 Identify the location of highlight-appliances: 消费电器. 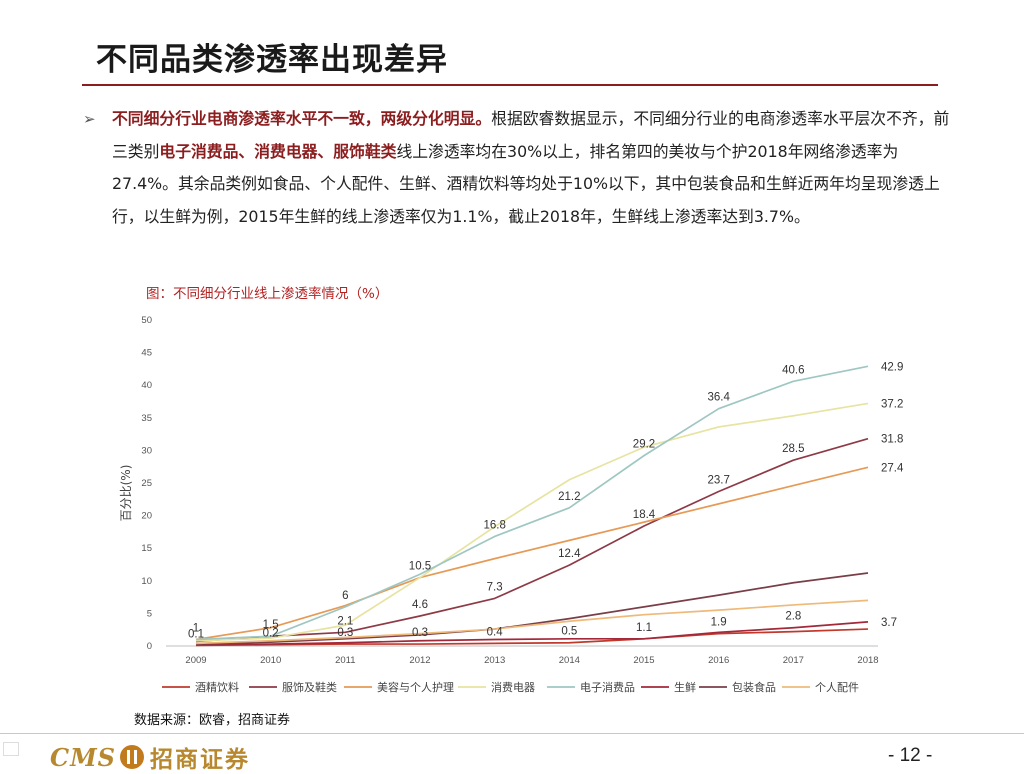
(286, 151).